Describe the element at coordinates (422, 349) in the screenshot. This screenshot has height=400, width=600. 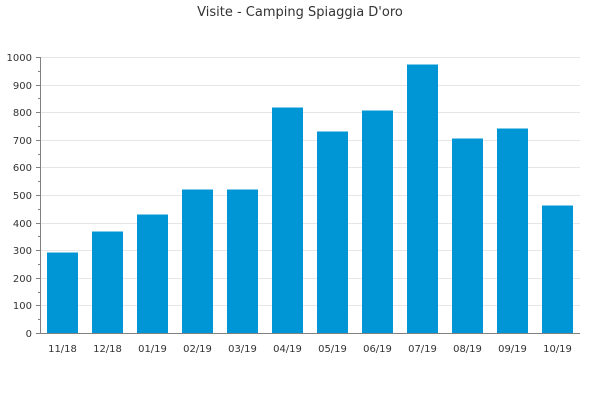
I see `x-tick-label: 07/19` at that location.